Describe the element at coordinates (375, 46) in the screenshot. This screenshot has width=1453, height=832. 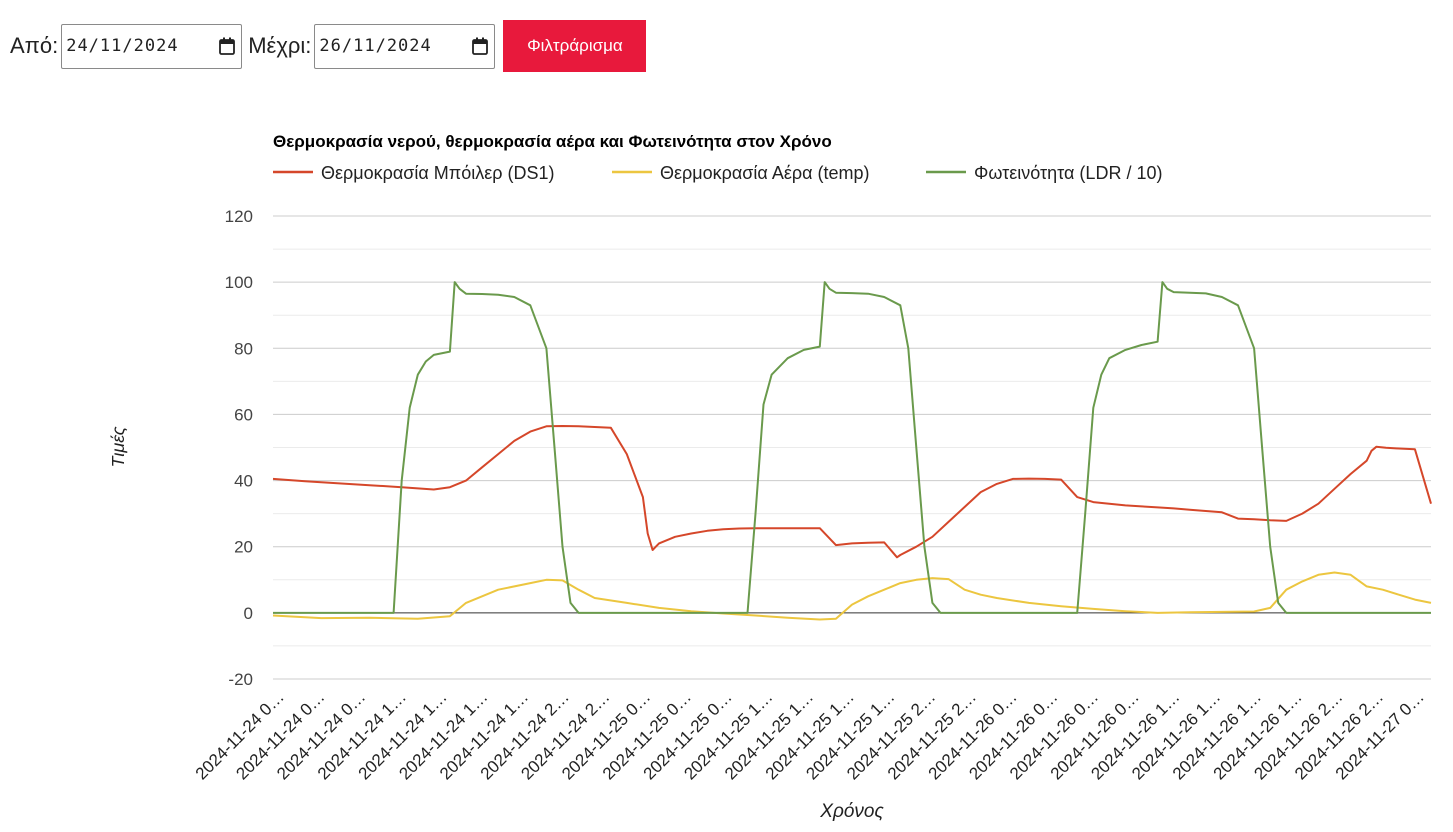
I see `to-date-value: 26/11/2024` at that location.